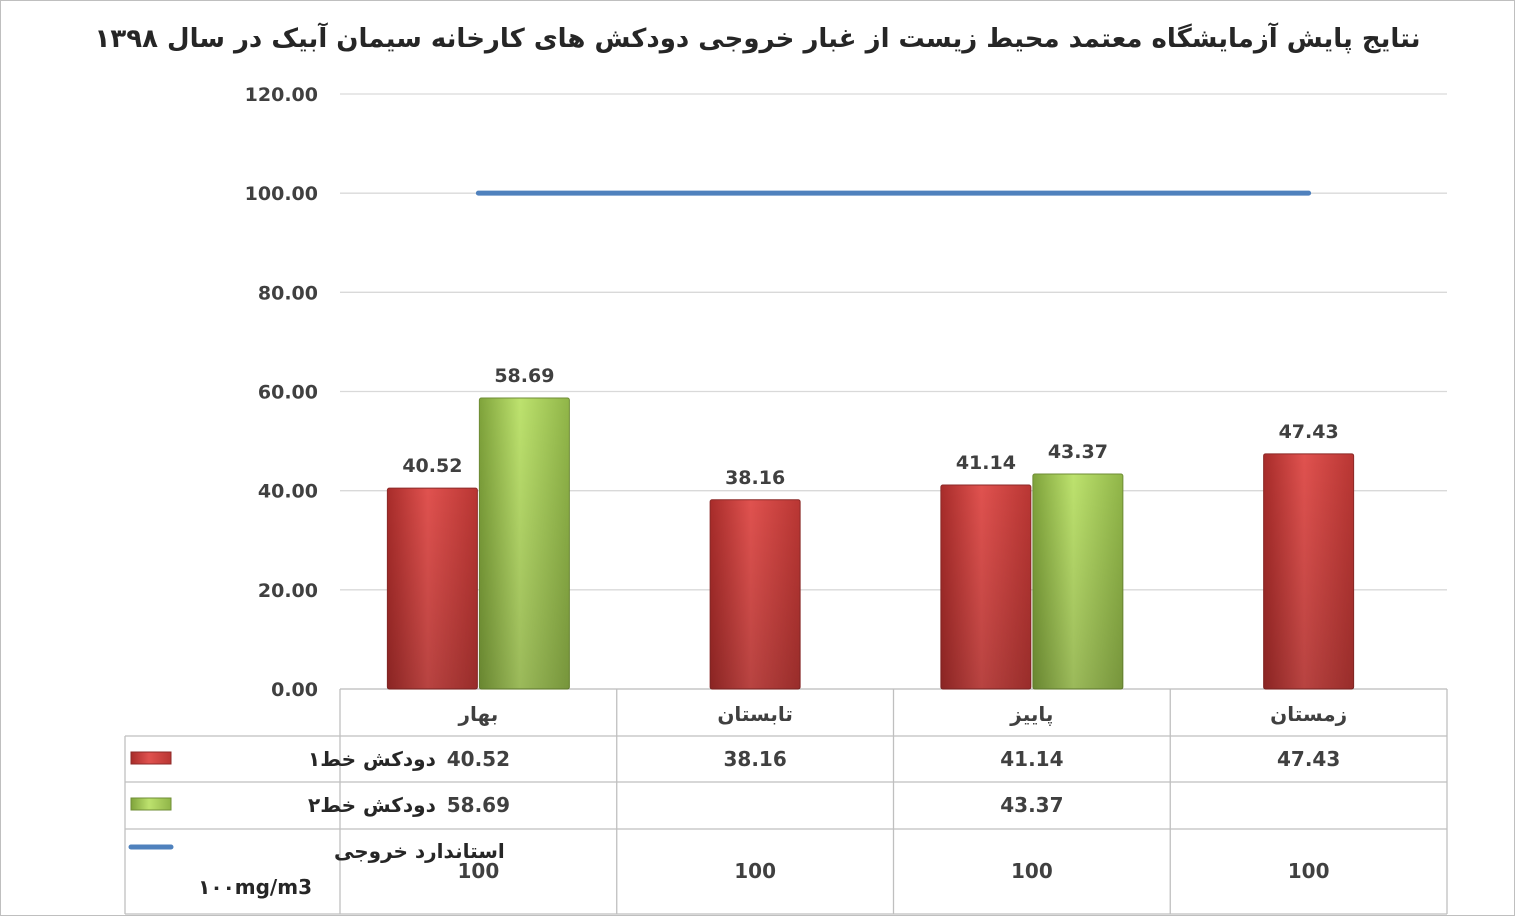 This screenshot has width=1515, height=916. Describe the element at coordinates (372, 759) in the screenshot. I see `series-name: دودکش خط۱` at that location.